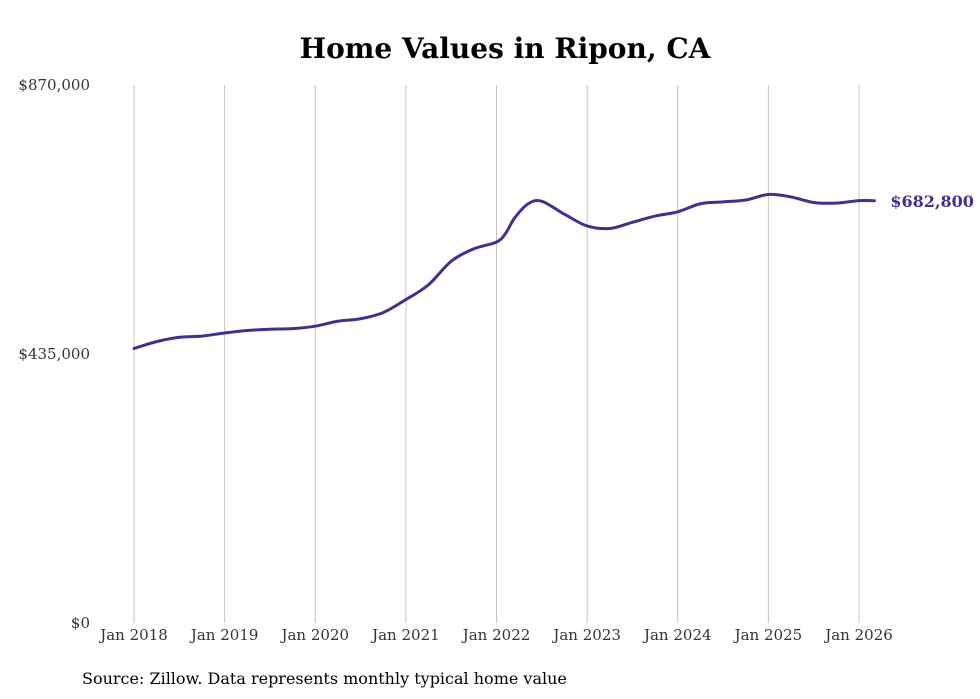  I want to click on end-value-label: $682,800, so click(932, 201).